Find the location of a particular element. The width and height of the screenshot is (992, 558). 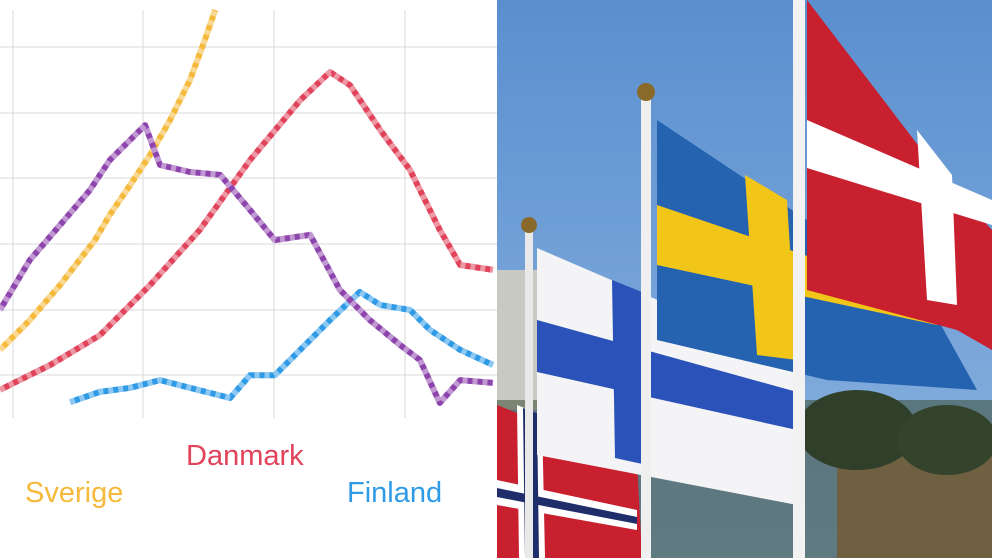

series-label: Finland is located at coordinates (394, 493).